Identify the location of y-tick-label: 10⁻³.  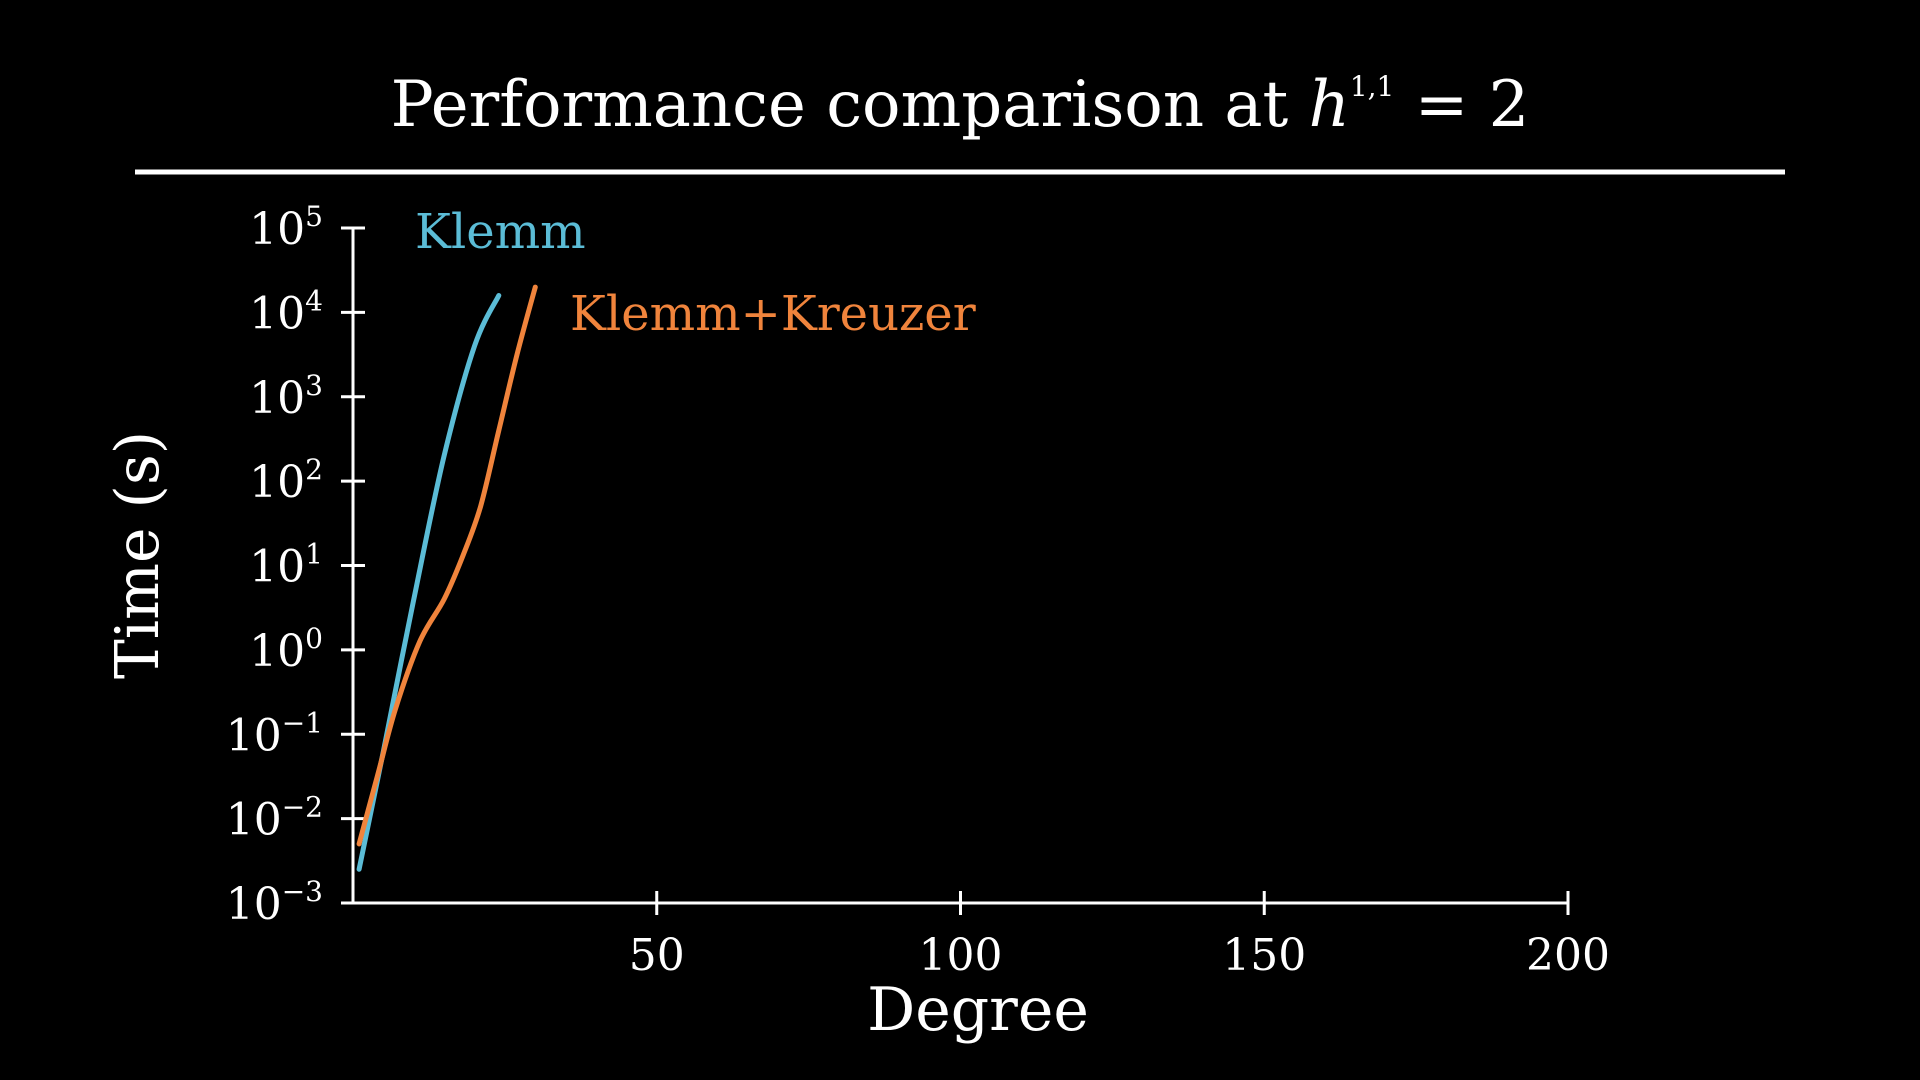
(274, 902).